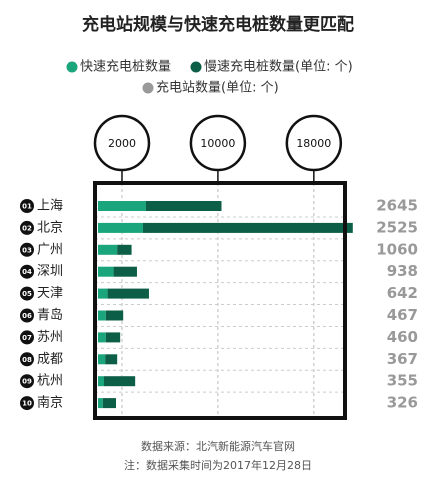  What do you see at coordinates (397, 249) in the screenshot?
I see `station-count: 1060` at bounding box center [397, 249].